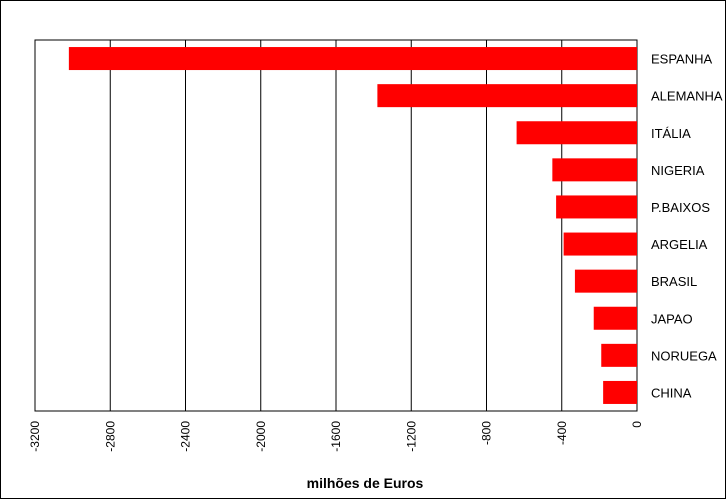 The height and width of the screenshot is (501, 728). Describe the element at coordinates (507, 96) in the screenshot. I see `bar-alemanha` at that location.